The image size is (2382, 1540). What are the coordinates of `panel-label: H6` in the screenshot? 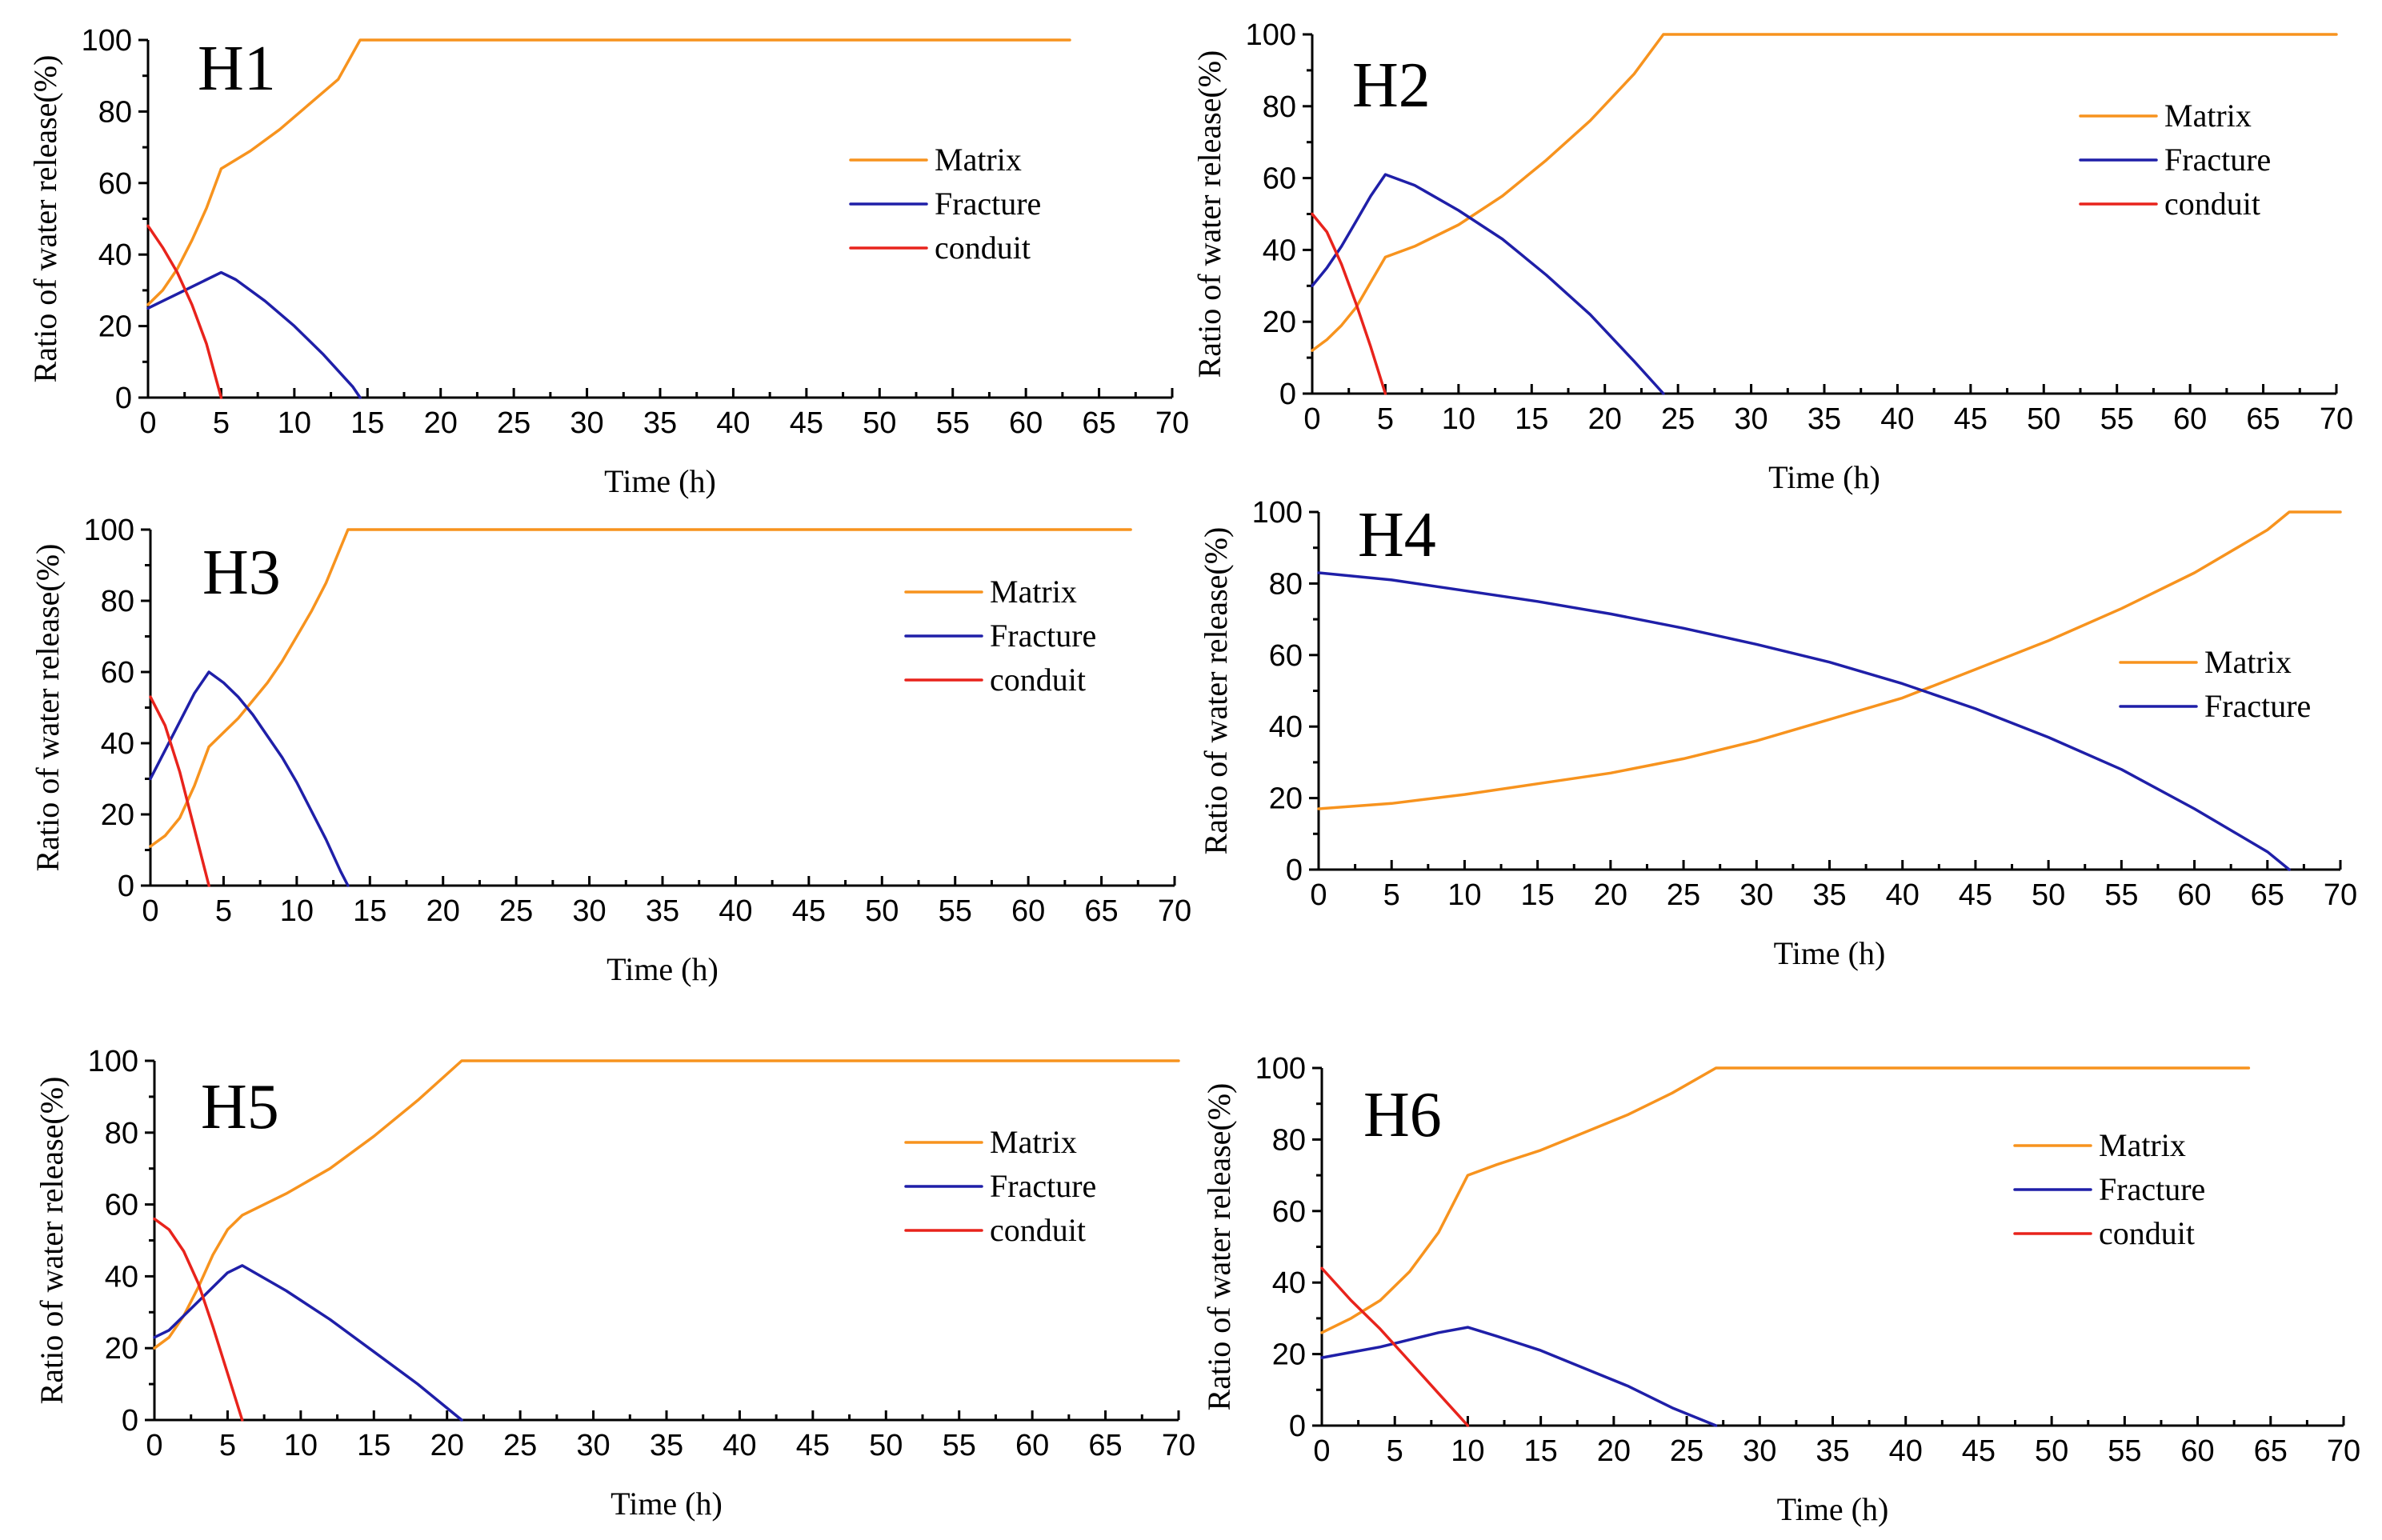 It's located at (1402, 1115).